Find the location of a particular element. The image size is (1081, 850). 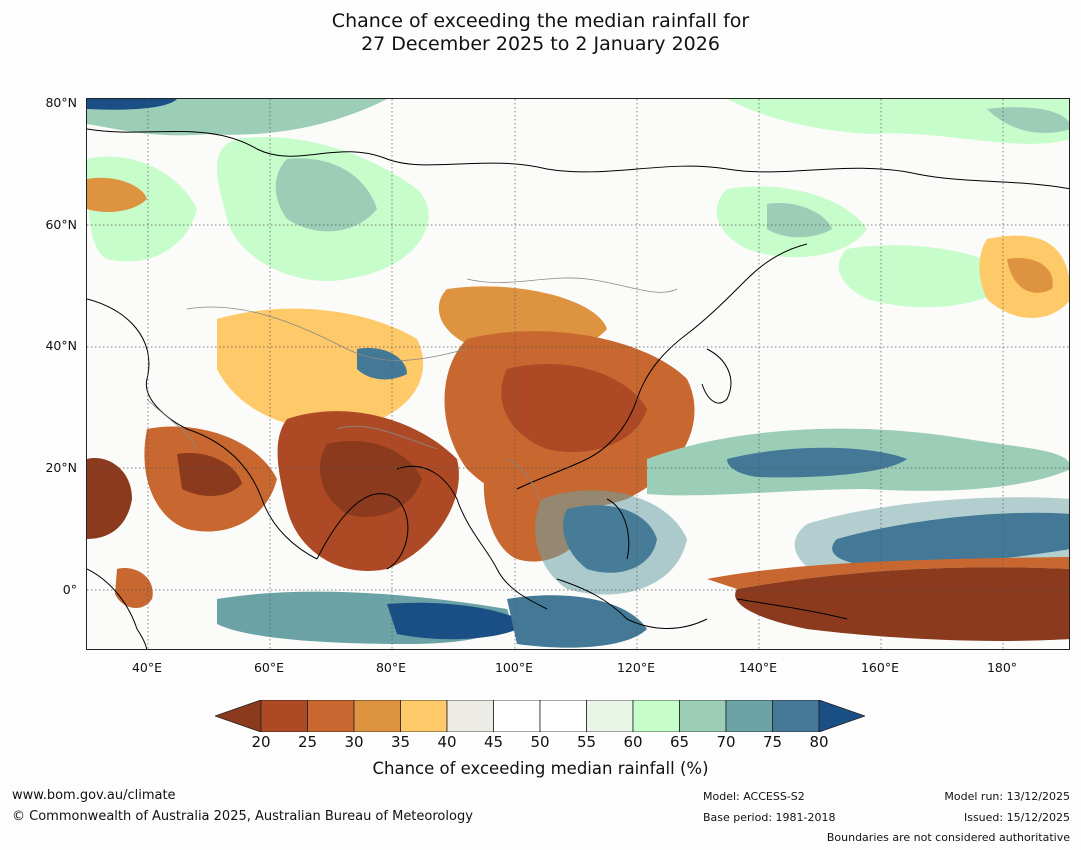

lat-label-60n: 60°N is located at coordinates (61, 224).